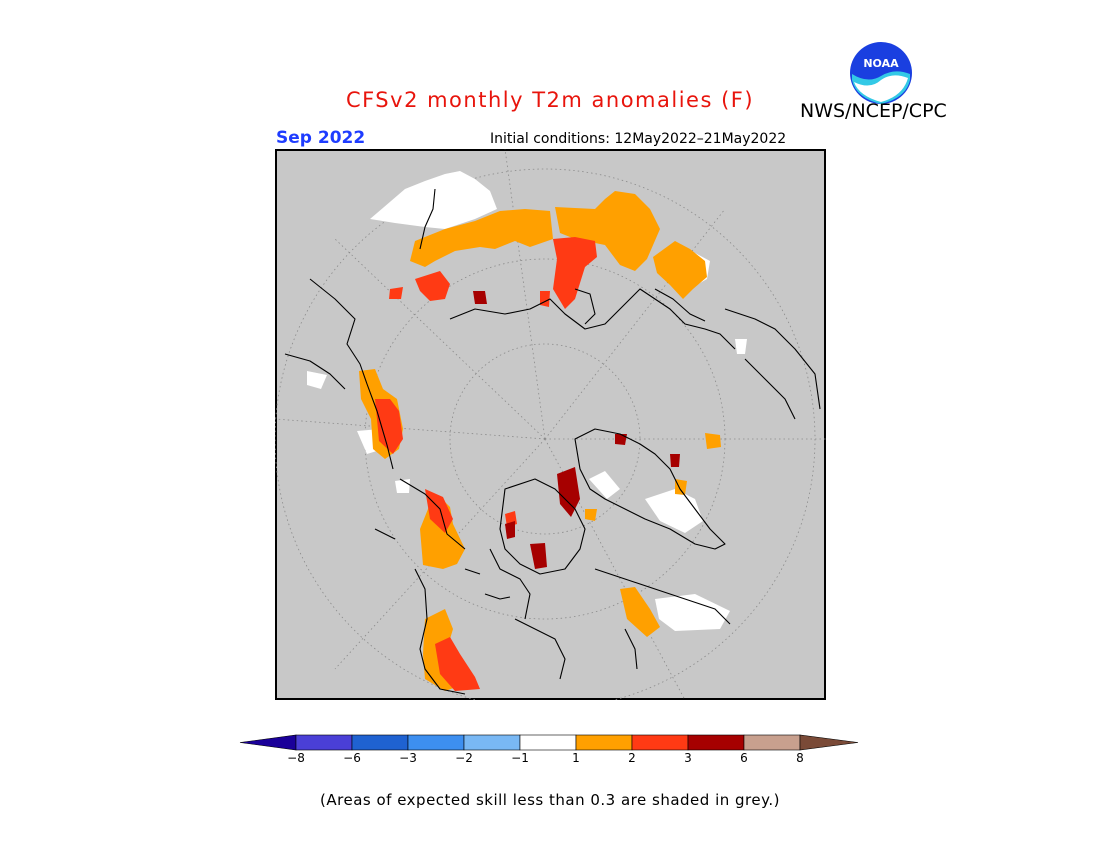 The width and height of the screenshot is (1100, 850). What do you see at coordinates (829, 742) in the screenshot?
I see `color-scale-arrow-high` at bounding box center [829, 742].